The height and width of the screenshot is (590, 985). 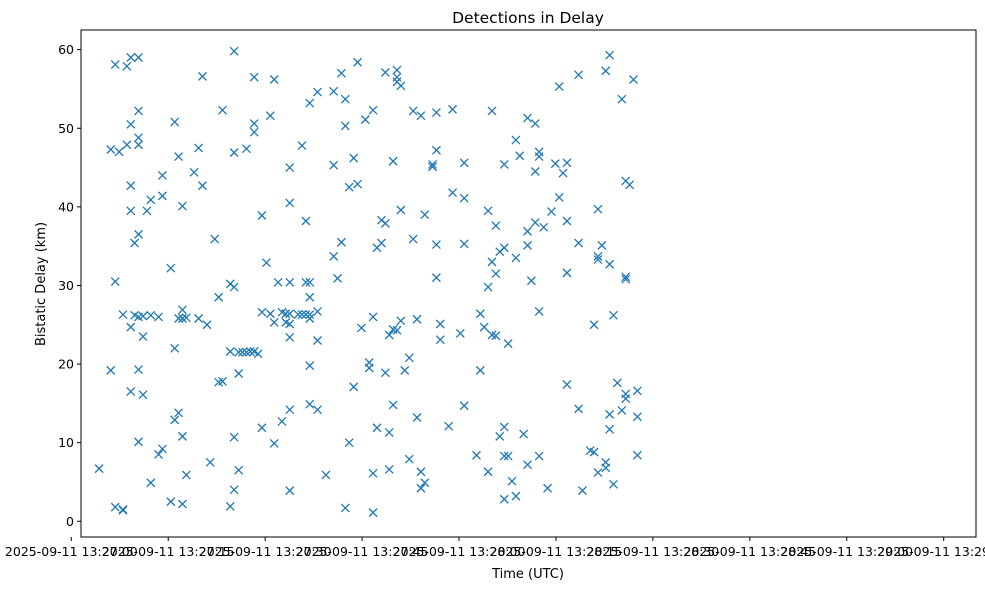 What do you see at coordinates (69, 285) in the screenshot?
I see `y-axis: 0 10 20 30 40 50 60` at bounding box center [69, 285].